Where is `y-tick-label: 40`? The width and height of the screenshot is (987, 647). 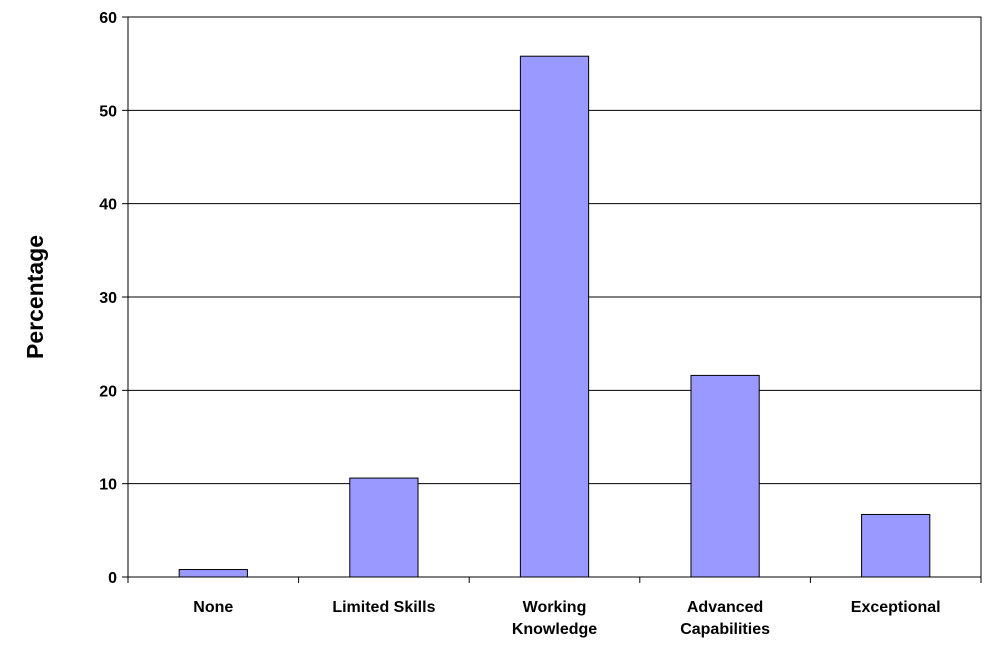 y-tick-label: 40 is located at coordinates (108, 205).